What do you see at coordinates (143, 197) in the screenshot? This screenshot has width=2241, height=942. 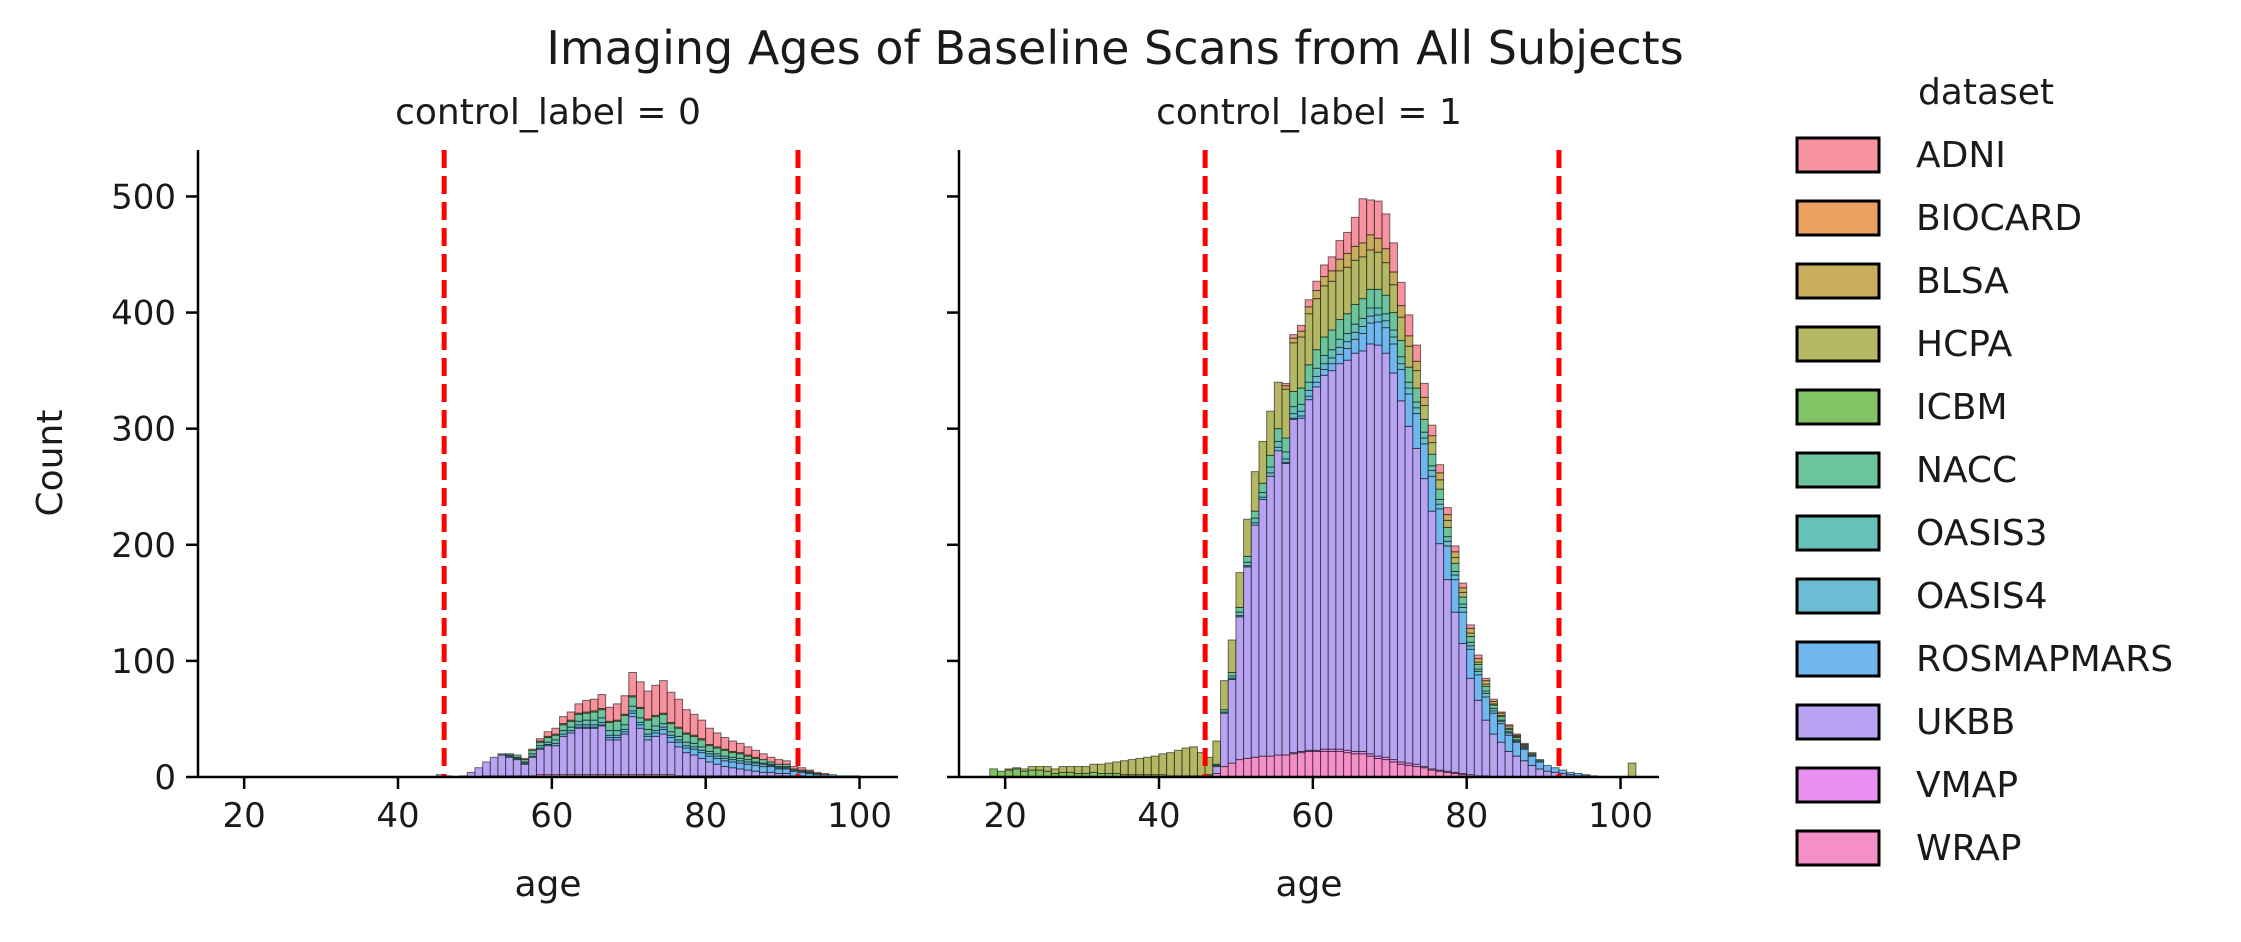 I see `y-tick-label: 500` at bounding box center [143, 197].